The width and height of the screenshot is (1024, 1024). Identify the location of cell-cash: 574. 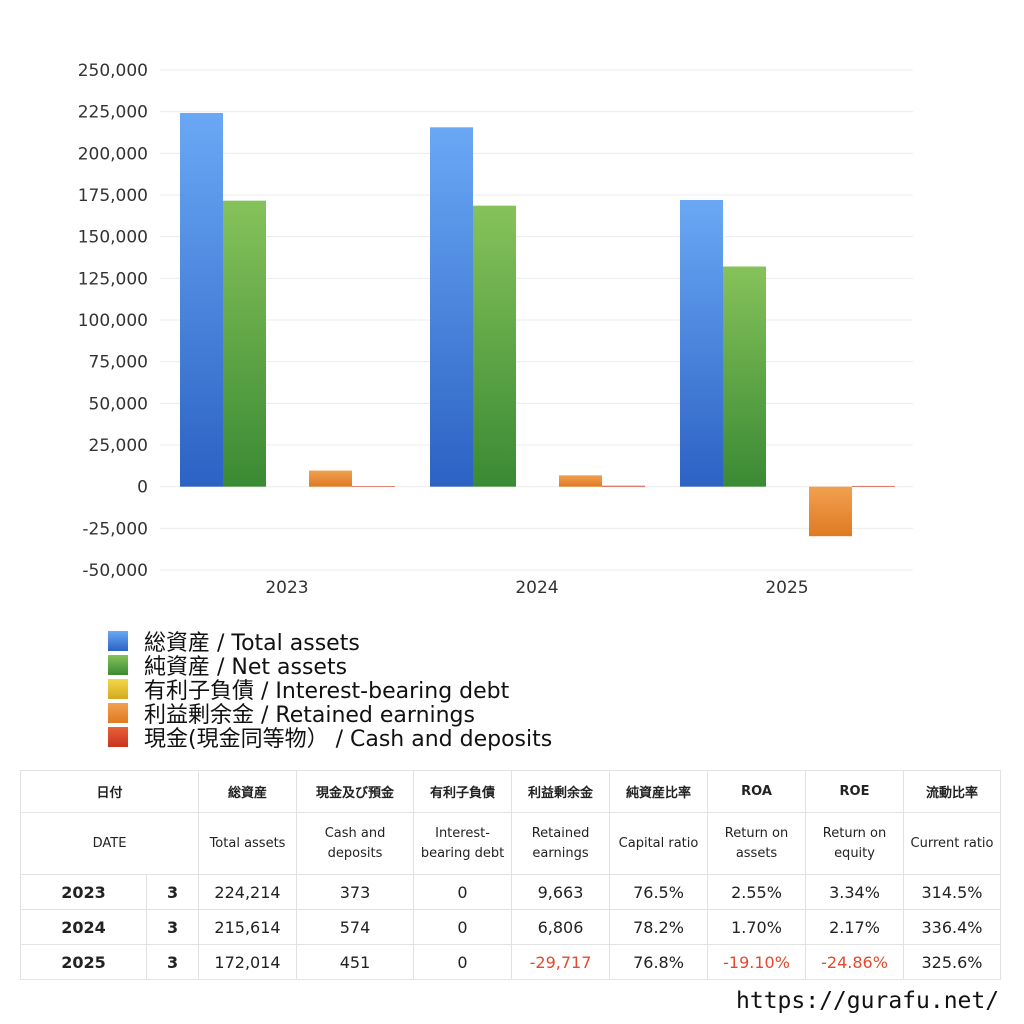
(355, 927).